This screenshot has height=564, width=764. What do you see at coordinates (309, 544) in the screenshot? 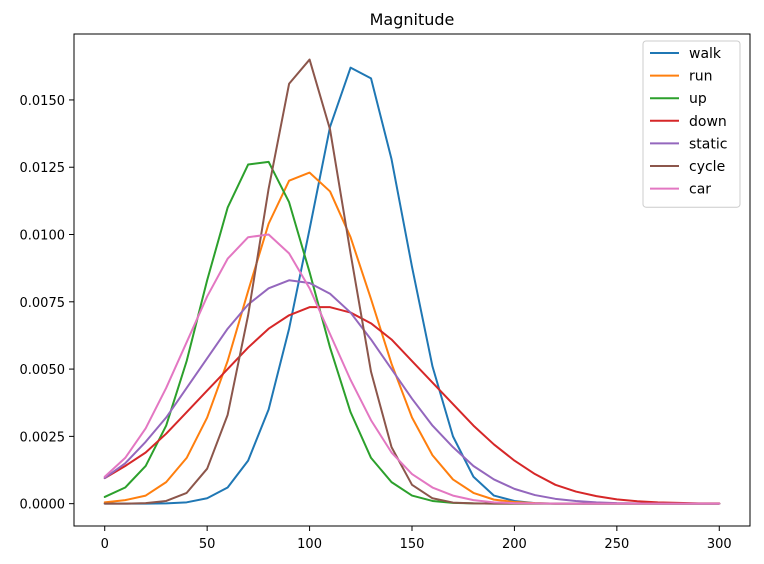
I see `x-tick-label: 100` at bounding box center [309, 544].